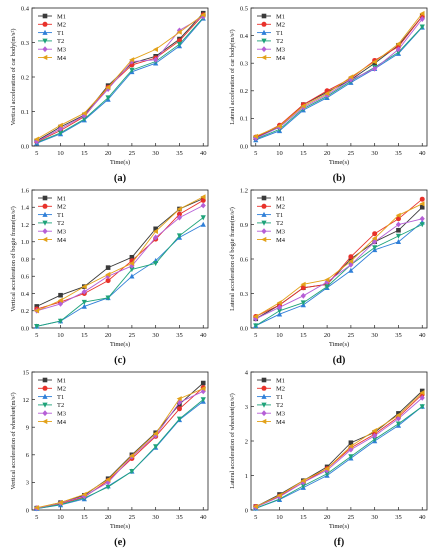 The image size is (439, 555). What do you see at coordinates (264, 231) in the screenshot?
I see `panel-d-legend-marker-m3` at bounding box center [264, 231].